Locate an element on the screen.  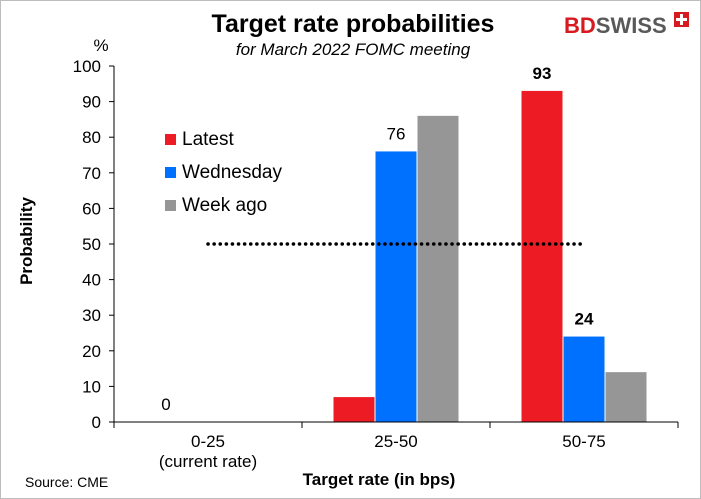
source-note: Source: CME is located at coordinates (66, 482).